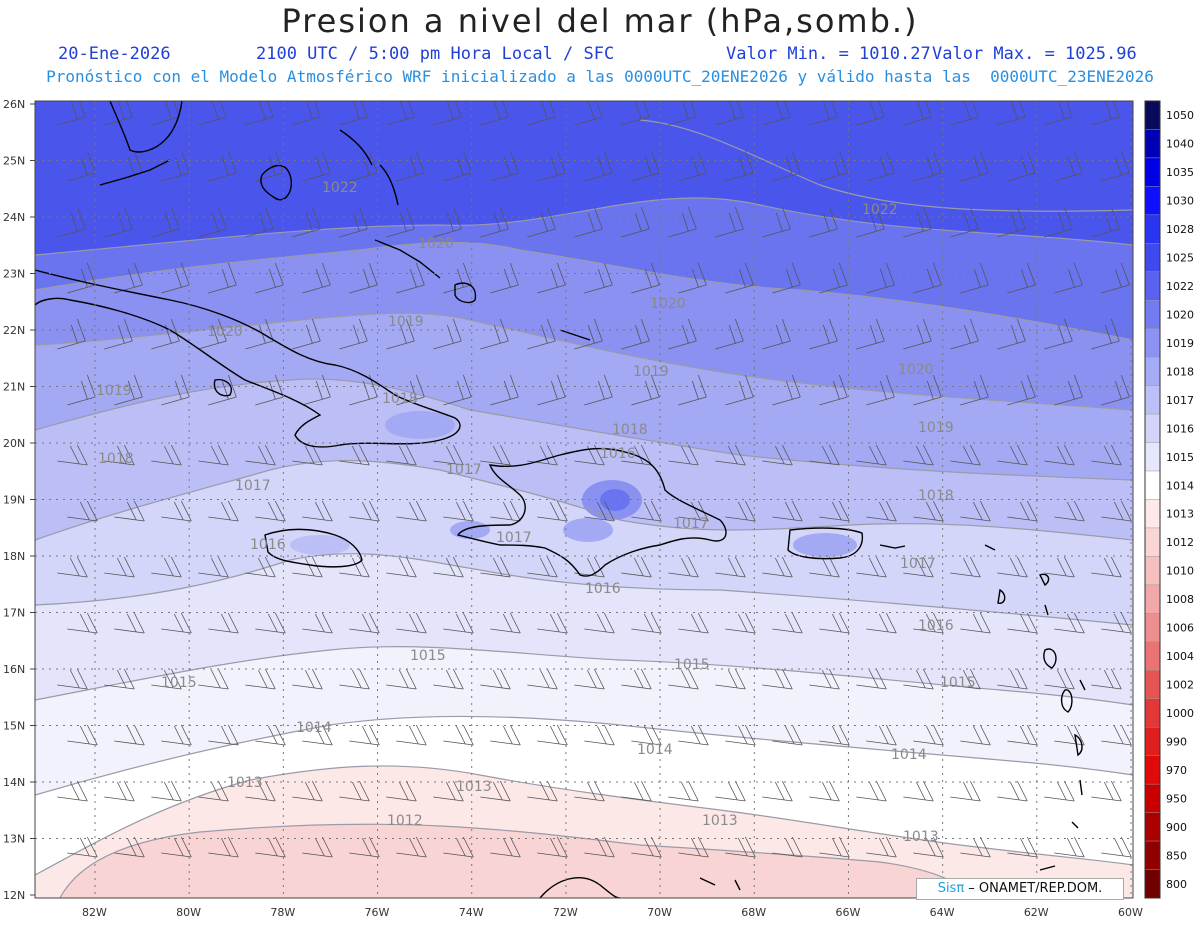 The image size is (1200, 927). Describe the element at coordinates (1180, 115) in the screenshot. I see `colorbar-label: 1050` at that location.